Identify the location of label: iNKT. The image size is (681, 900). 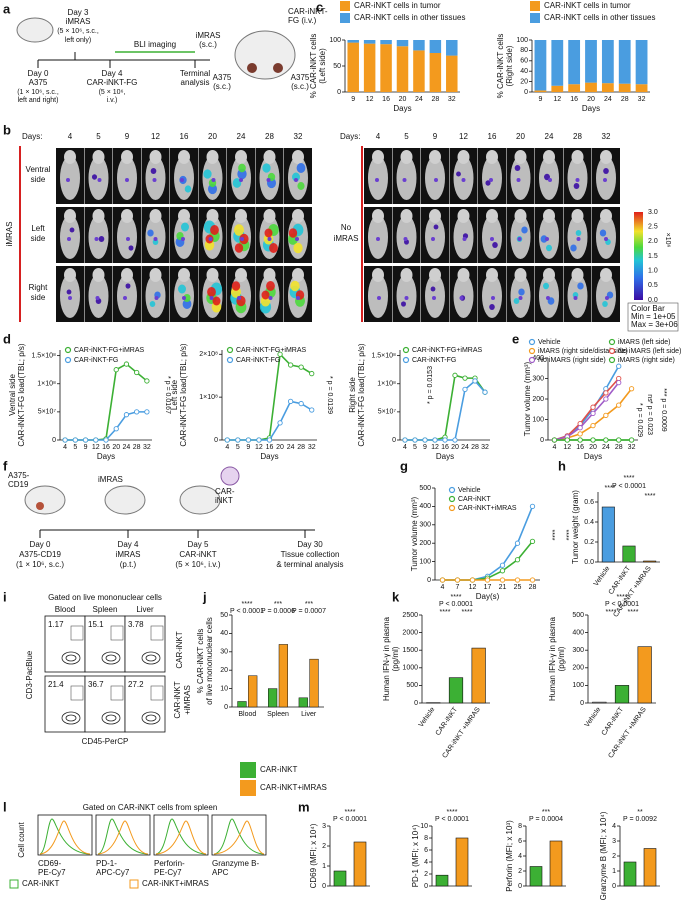
(224, 500).